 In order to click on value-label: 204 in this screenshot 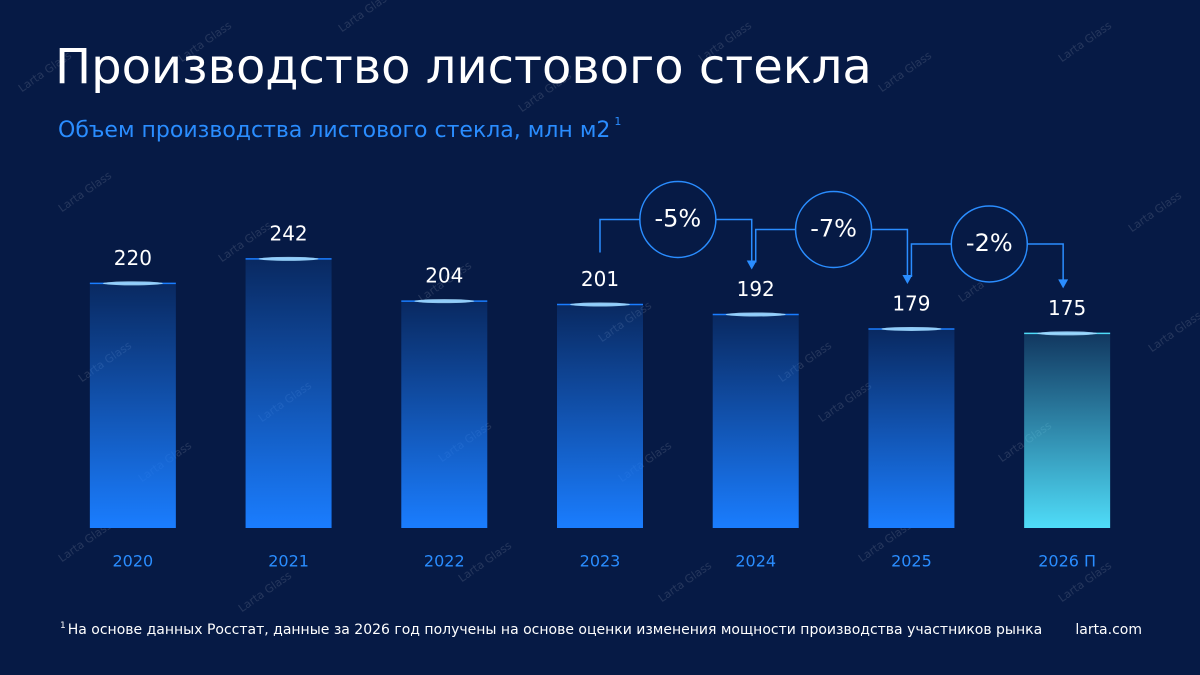, I will do `click(444, 276)`.